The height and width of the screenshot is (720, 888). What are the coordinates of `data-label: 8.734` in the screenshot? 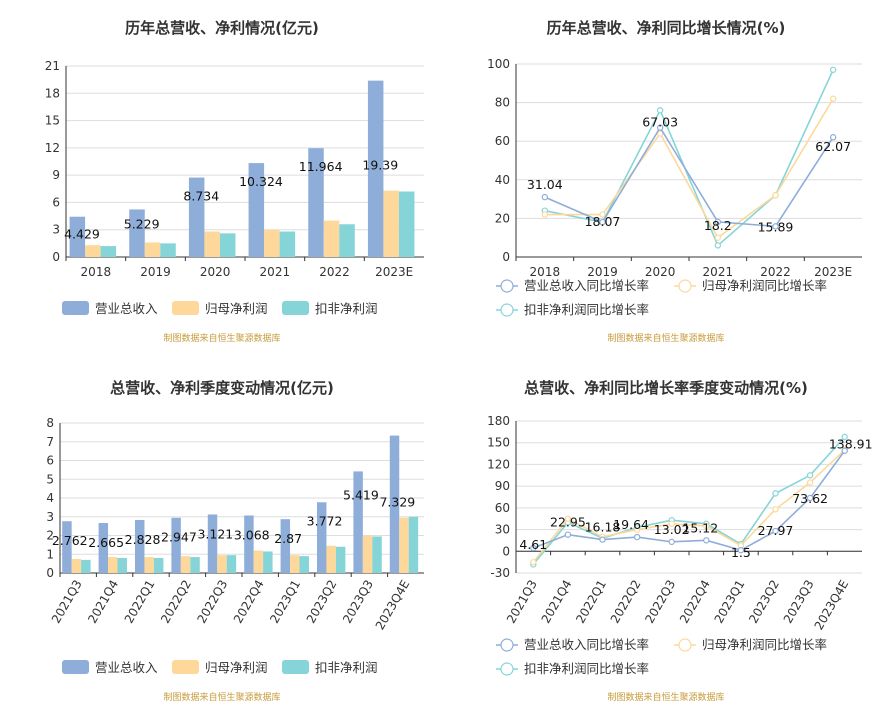 It's located at (201, 196).